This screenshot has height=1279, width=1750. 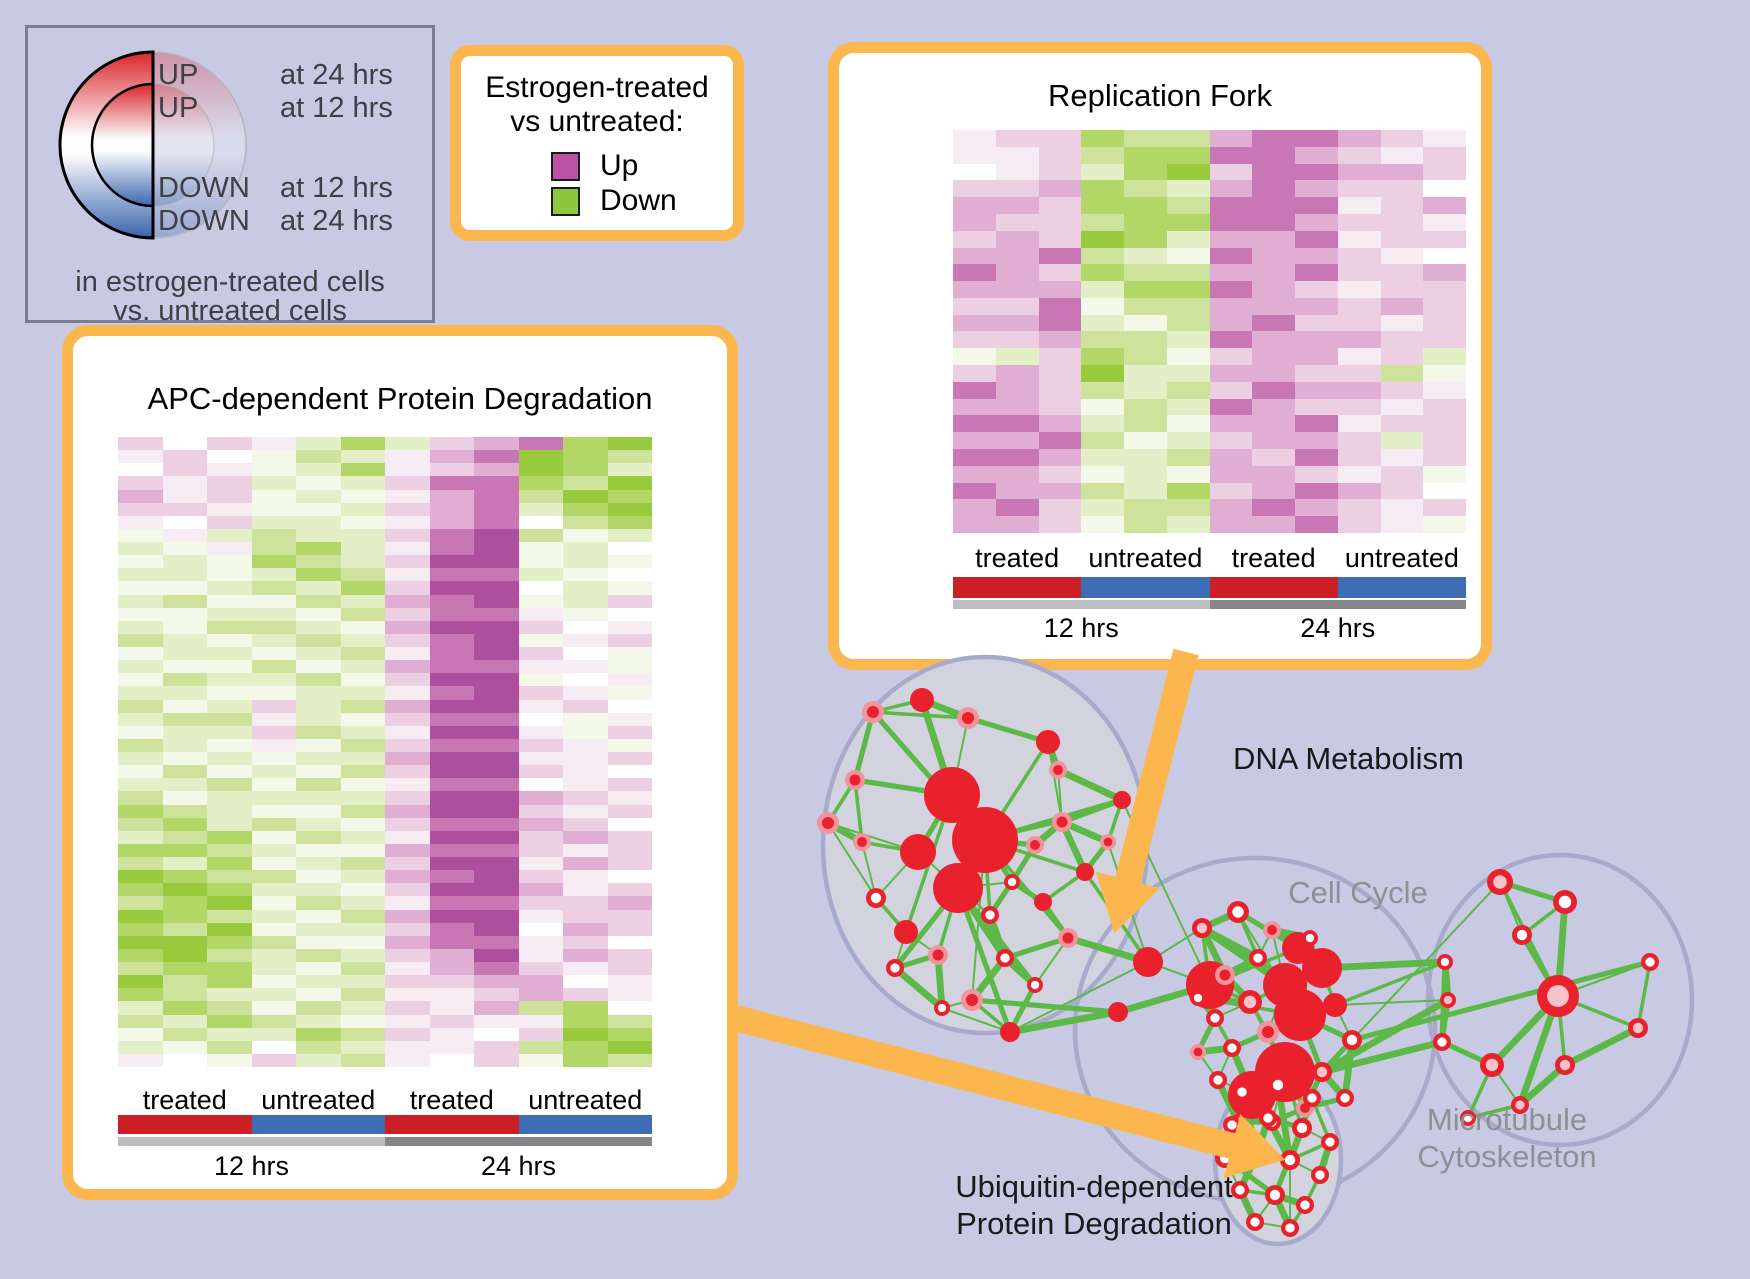 I want to click on rf-treatment-colorbar, so click(x=1209, y=587).